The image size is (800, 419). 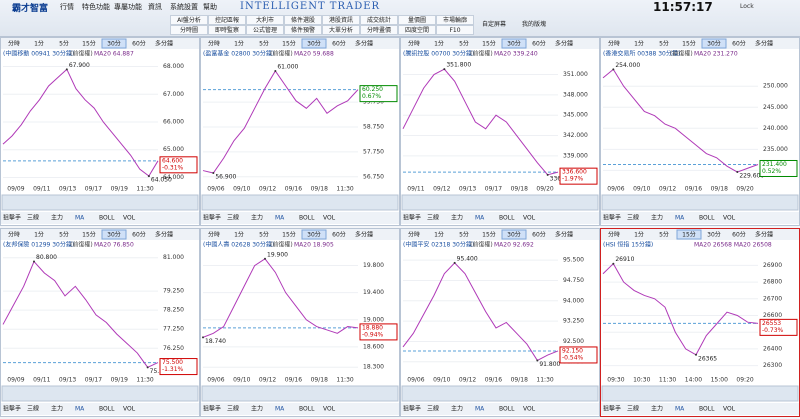 I want to click on toolbar-button: 條件預警, so click(x=303, y=30).